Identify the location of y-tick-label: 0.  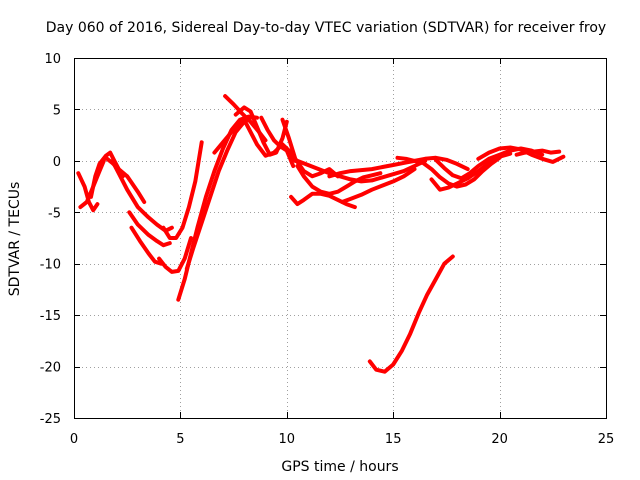
(57, 162).